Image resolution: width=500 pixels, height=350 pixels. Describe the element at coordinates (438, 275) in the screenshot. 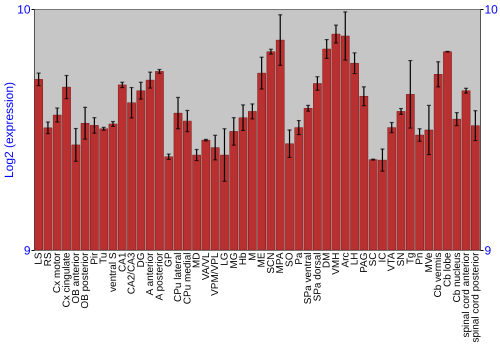

I see `x-tick-label: Cb vermis` at that location.